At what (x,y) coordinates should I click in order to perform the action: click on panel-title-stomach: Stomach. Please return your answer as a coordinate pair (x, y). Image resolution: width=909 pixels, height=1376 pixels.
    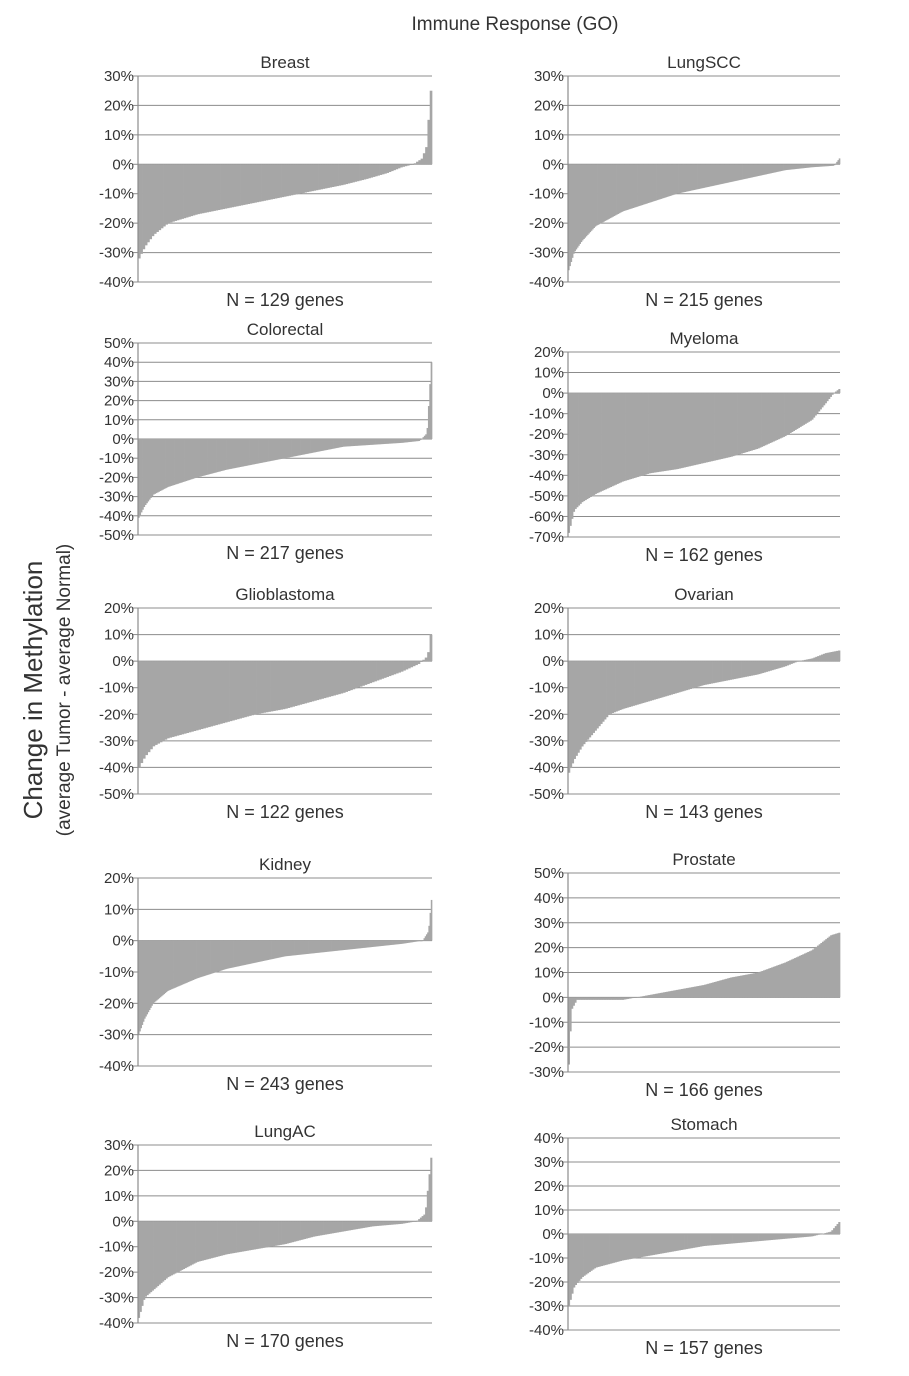
    Looking at the image, I should click on (703, 1124).